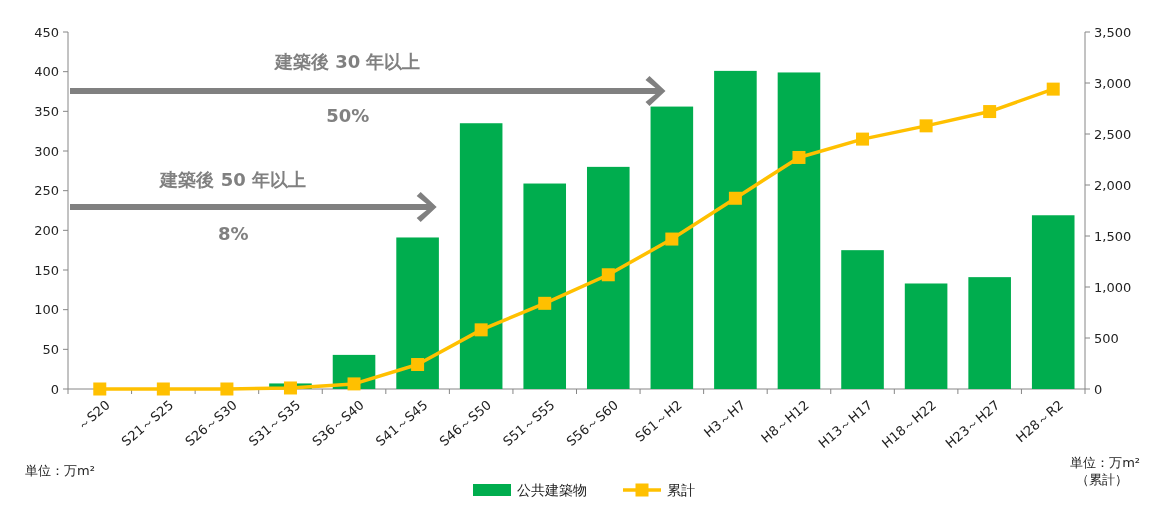 The image size is (1150, 510). I want to click on y-tick-label: 300, so click(46, 151).